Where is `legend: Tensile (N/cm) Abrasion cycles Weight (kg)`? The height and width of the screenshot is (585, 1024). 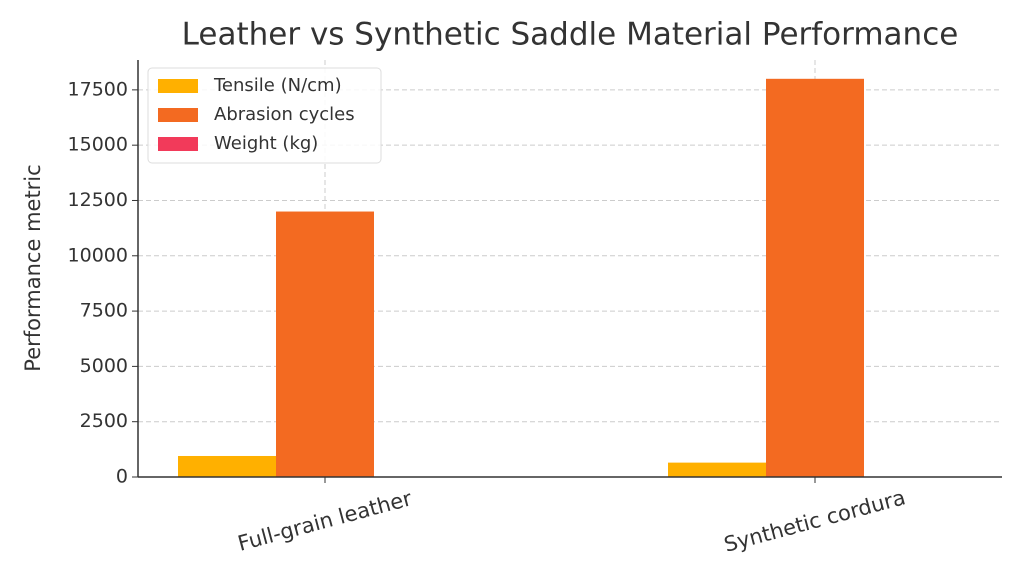
legend: Tensile (N/cm) Abrasion cycles Weight (kg) is located at coordinates (264, 115).